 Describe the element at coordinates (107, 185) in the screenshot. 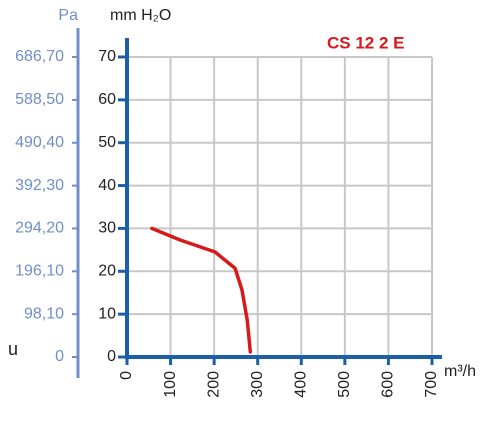

I see `y-tick-label: 40` at that location.